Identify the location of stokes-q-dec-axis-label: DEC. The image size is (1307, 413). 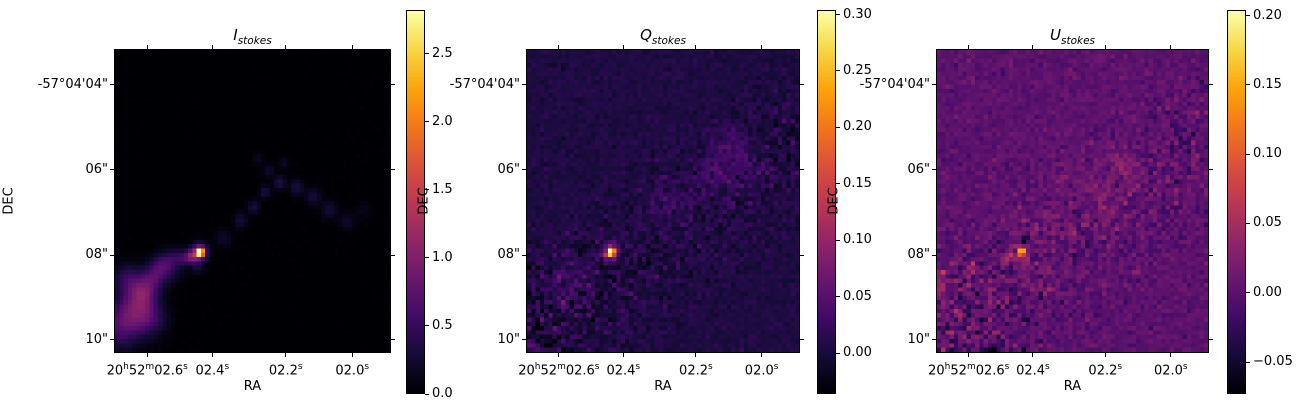
(424, 201).